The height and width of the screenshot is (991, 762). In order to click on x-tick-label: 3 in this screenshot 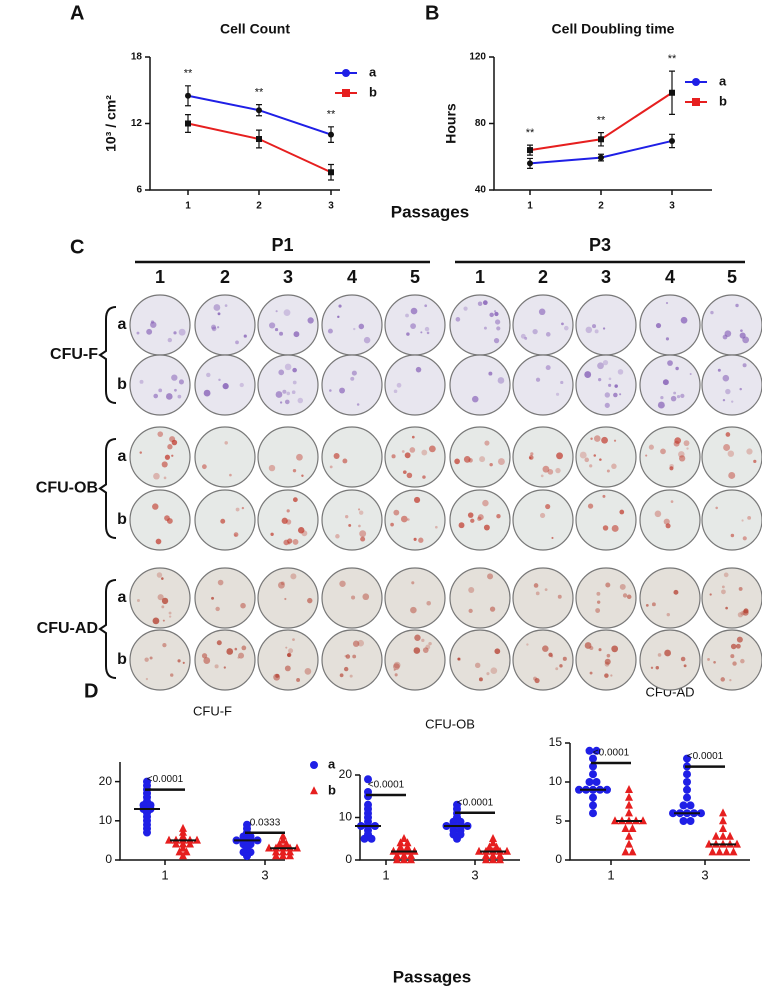, I will do `click(704, 874)`.